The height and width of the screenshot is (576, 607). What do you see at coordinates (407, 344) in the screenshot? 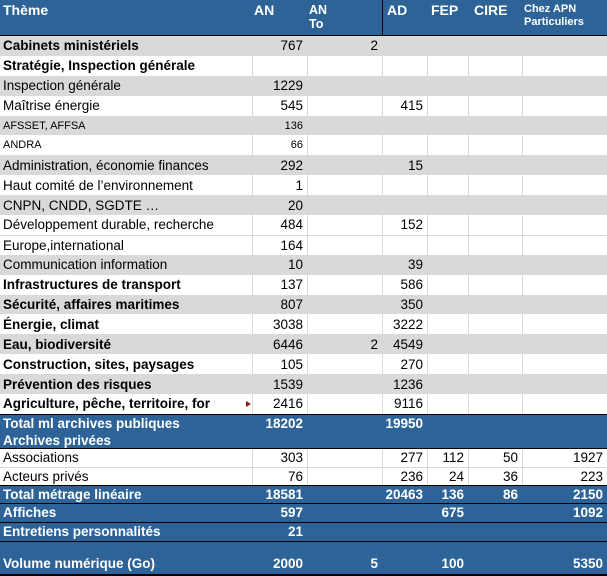
I see `cell-ad: 4549` at bounding box center [407, 344].